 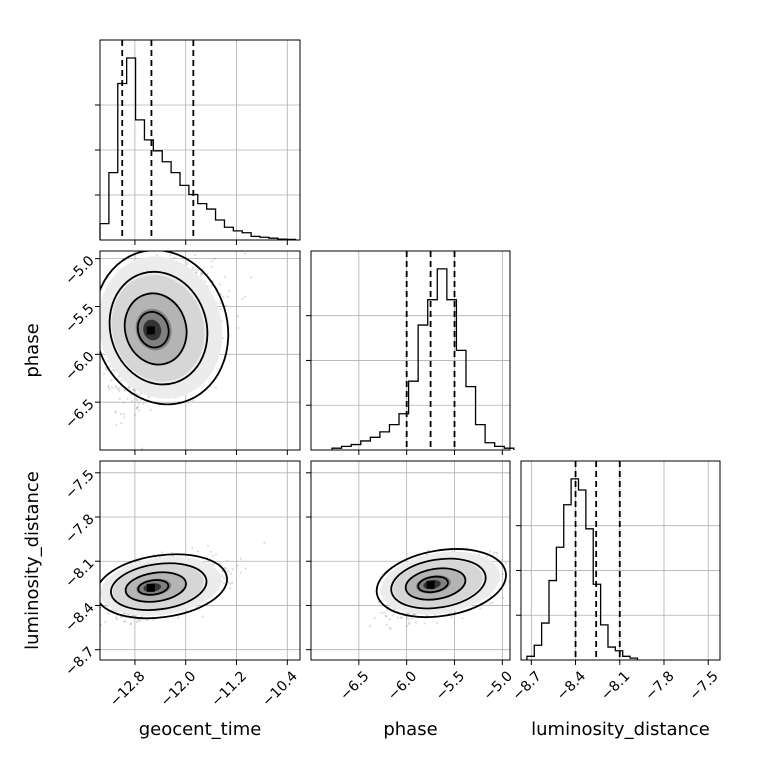 What do you see at coordinates (410, 350) in the screenshot?
I see `panel-hist-phase` at bounding box center [410, 350].